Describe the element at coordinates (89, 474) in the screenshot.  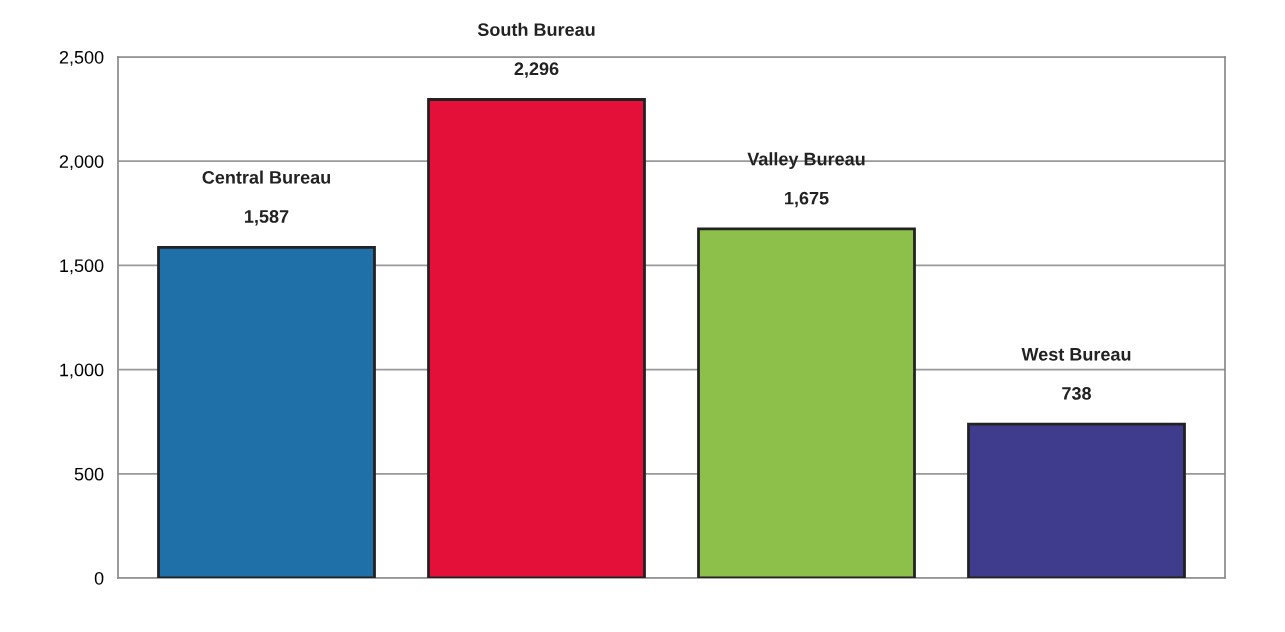
I see `y-tick-label: 500` at that location.